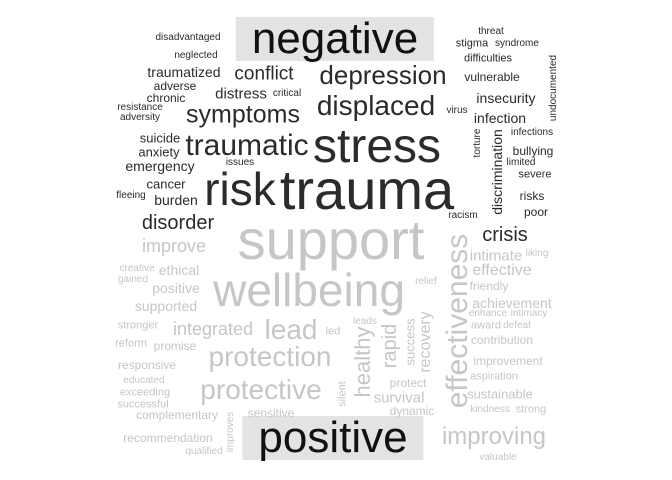 This screenshot has width=672, height=480. I want to click on word-torture: torture, so click(477, 143).